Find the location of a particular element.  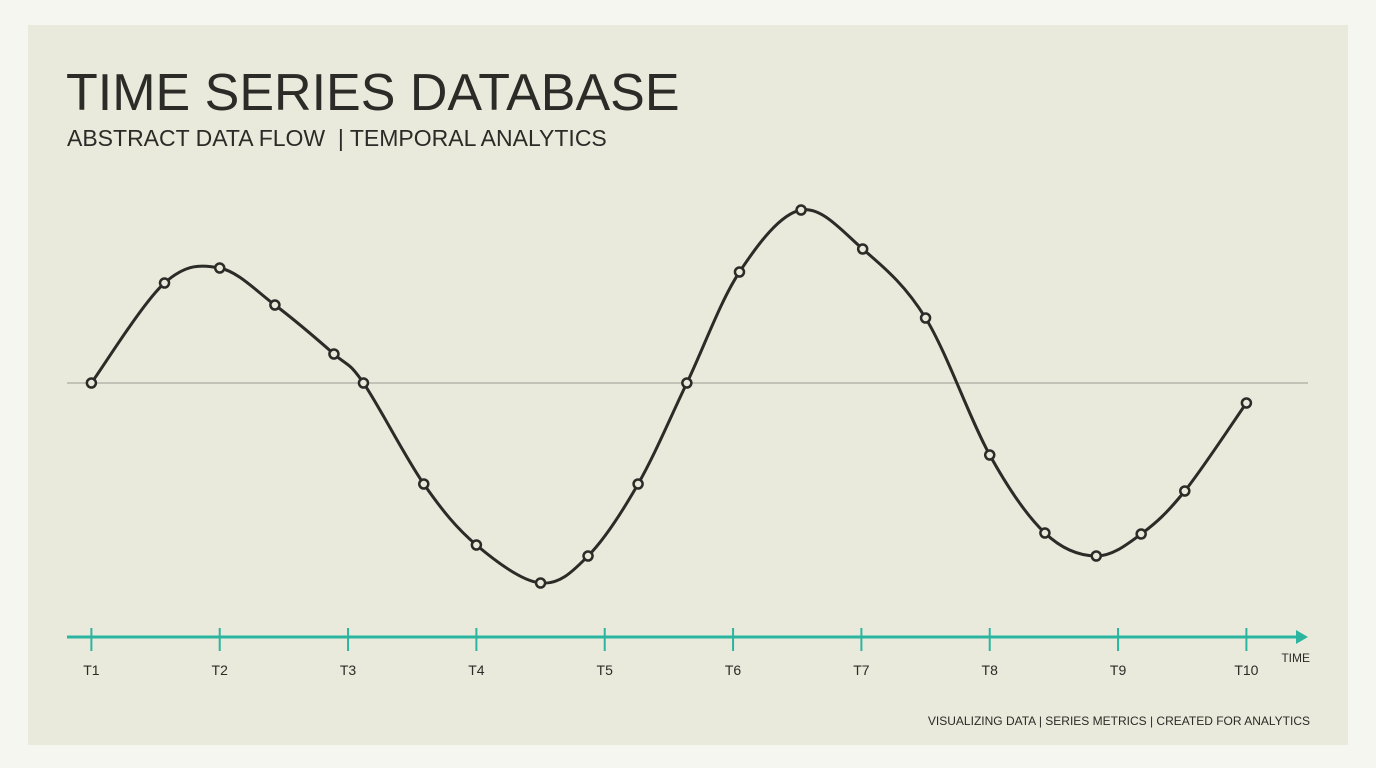

x-tick-label: T3 is located at coordinates (348, 670).